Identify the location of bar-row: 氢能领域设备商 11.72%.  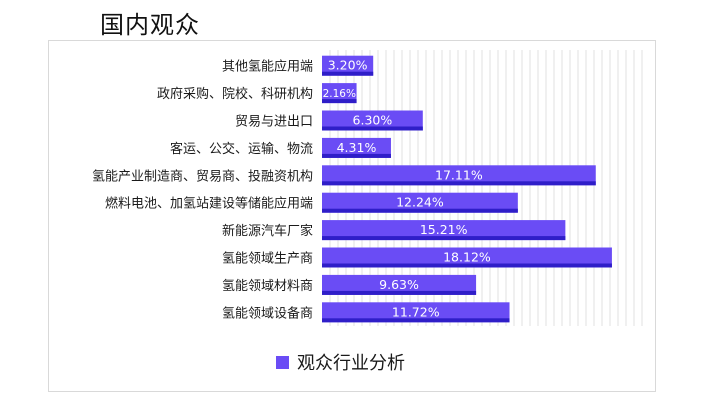
(366, 312).